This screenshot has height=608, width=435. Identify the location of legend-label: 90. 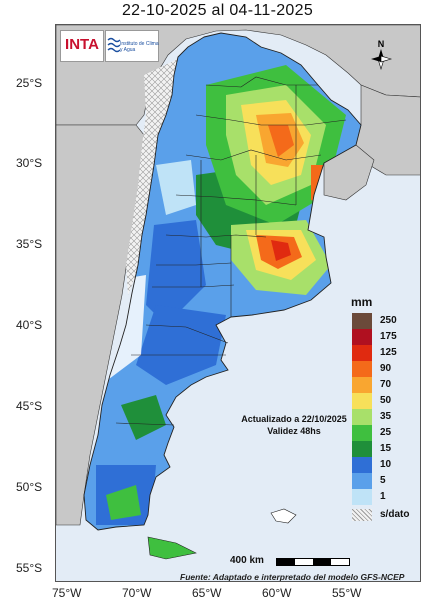
(386, 368).